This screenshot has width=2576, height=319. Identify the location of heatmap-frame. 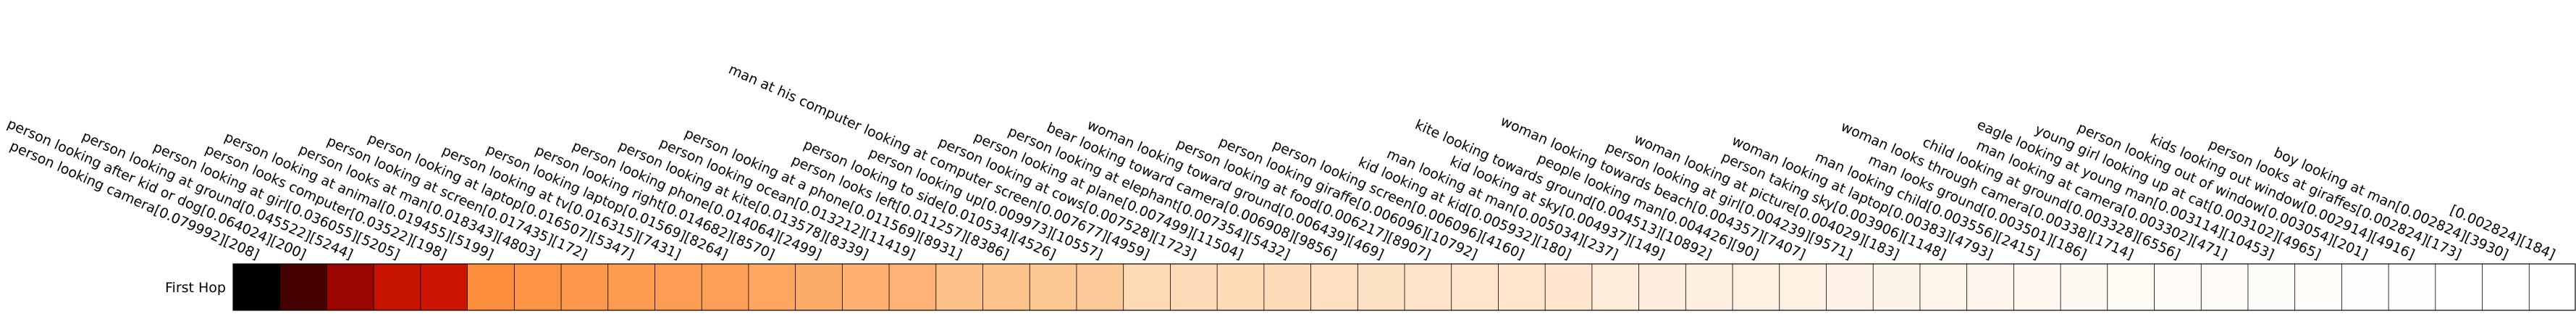
(1404, 287).